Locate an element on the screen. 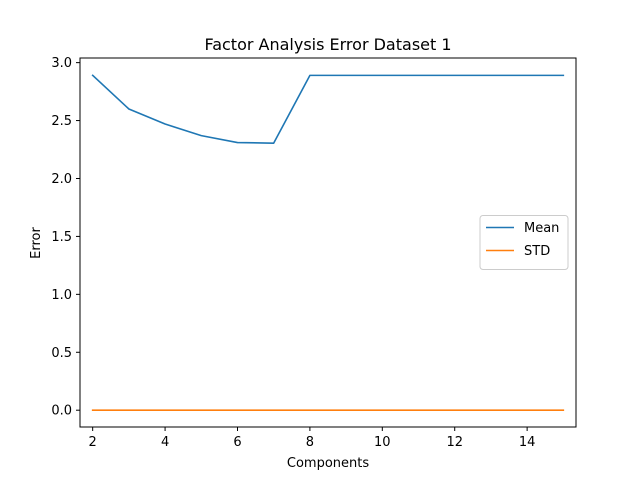 The width and height of the screenshot is (640, 480). x-tick-label: 4 is located at coordinates (165, 442).